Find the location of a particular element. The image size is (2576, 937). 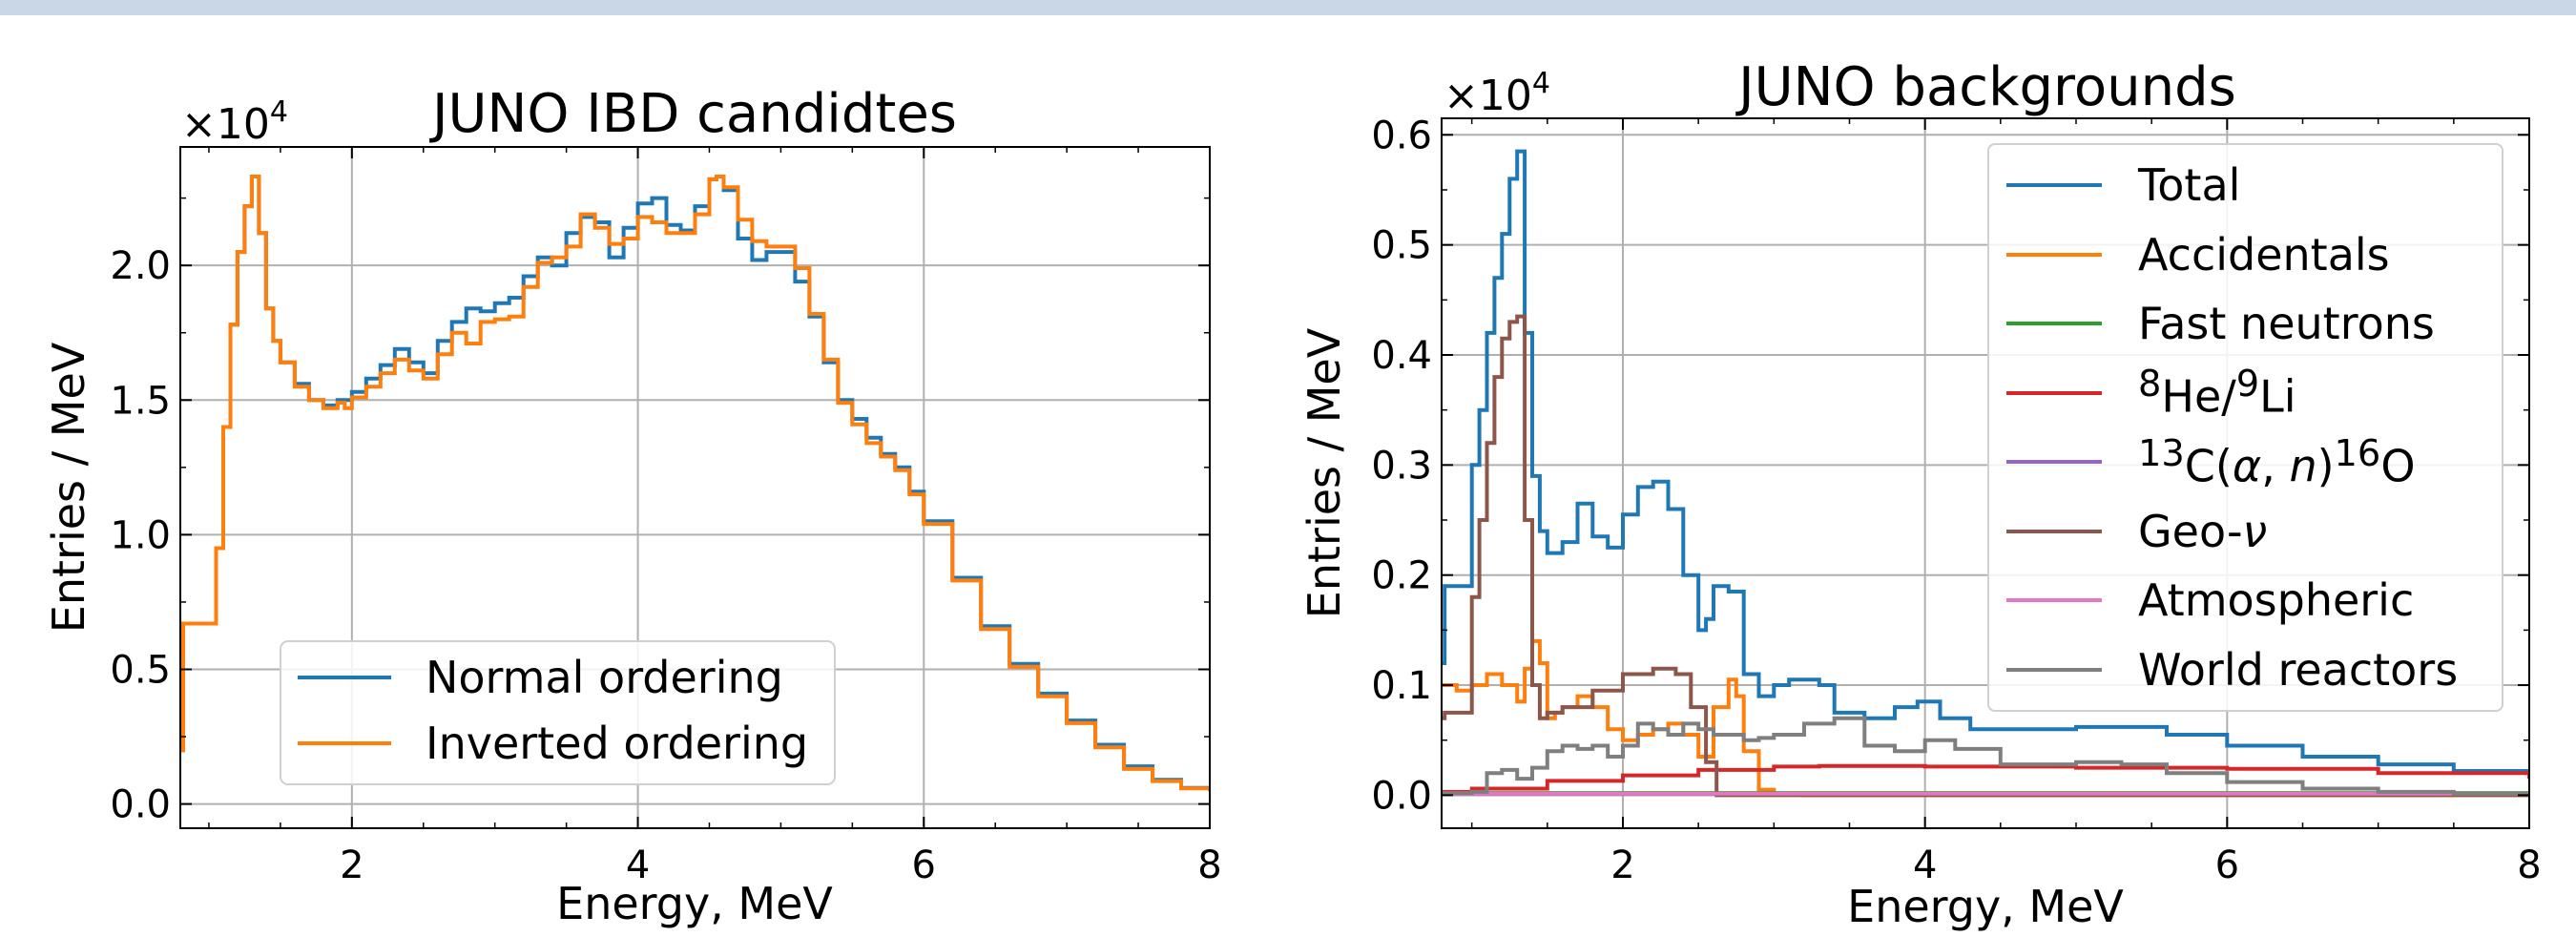

legend-entry: Total is located at coordinates (2123, 185).